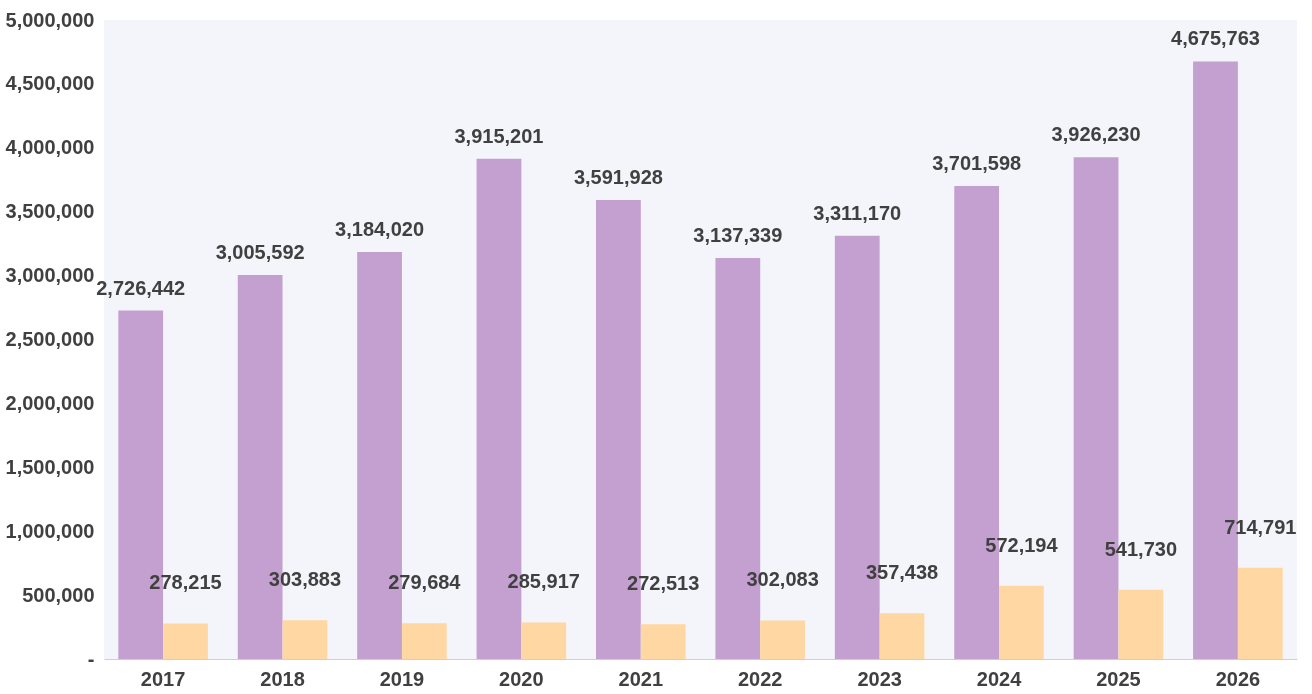 The height and width of the screenshot is (694, 1312). Describe the element at coordinates (402, 678) in the screenshot. I see `x-tick-label: 2019` at that location.